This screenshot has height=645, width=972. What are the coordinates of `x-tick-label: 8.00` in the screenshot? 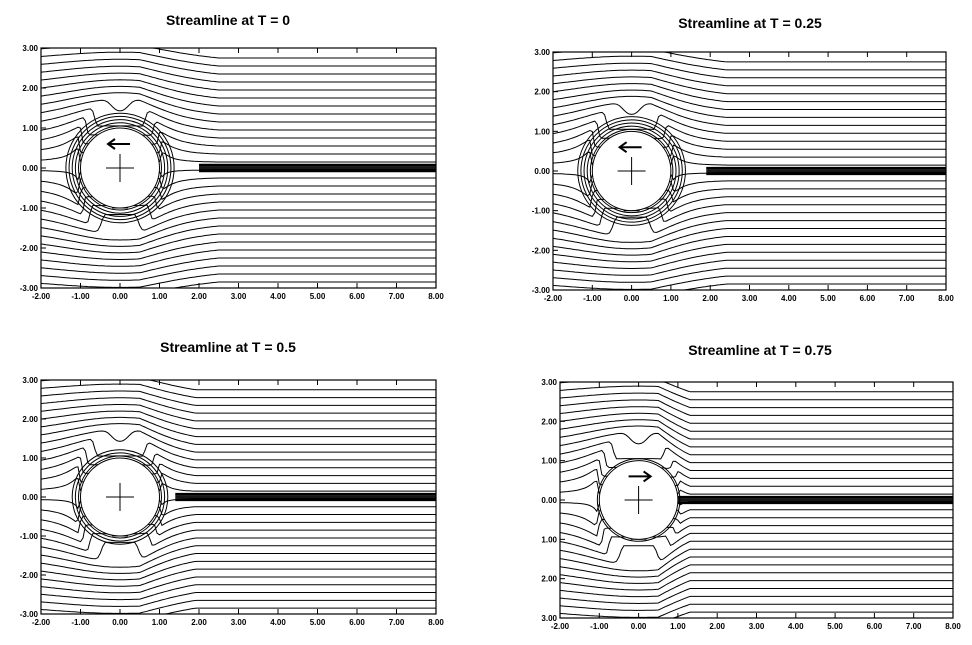 It's located at (436, 622).